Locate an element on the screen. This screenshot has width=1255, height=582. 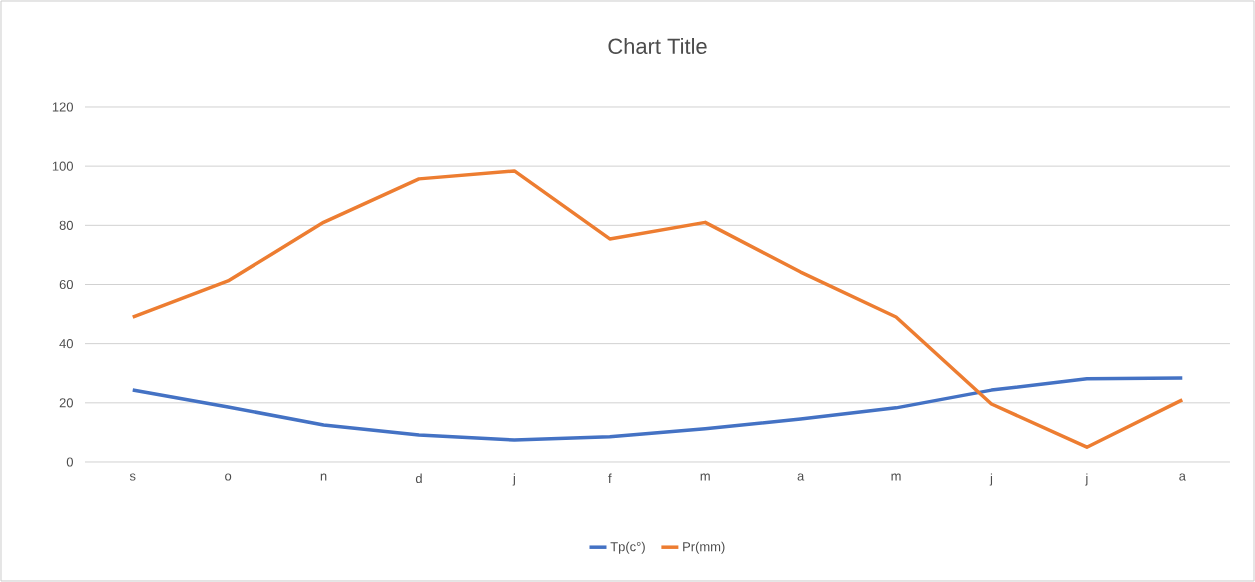
y-tick-label: 60 is located at coordinates (66, 284).